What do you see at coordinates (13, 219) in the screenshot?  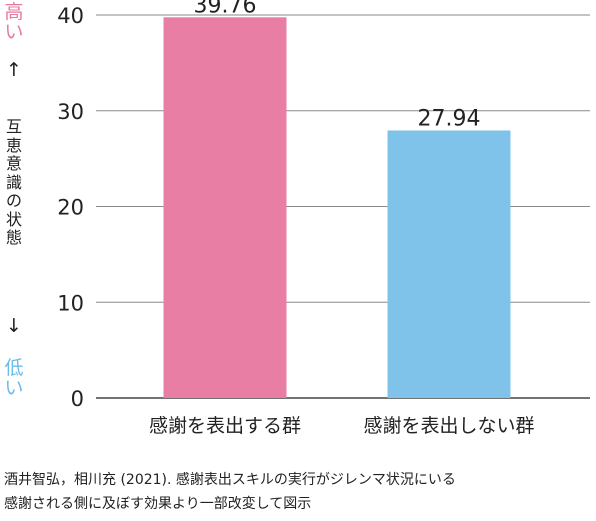 I see `label-char: 状` at bounding box center [13, 219].